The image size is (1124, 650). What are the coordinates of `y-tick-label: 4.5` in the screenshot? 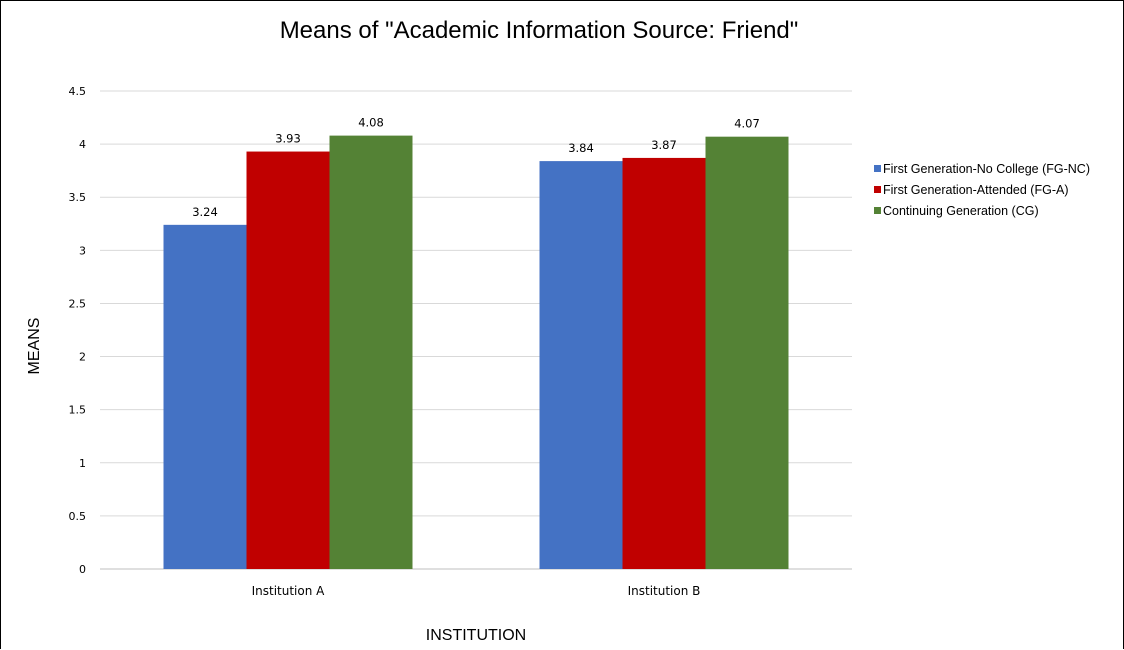 It's located at (78, 91).